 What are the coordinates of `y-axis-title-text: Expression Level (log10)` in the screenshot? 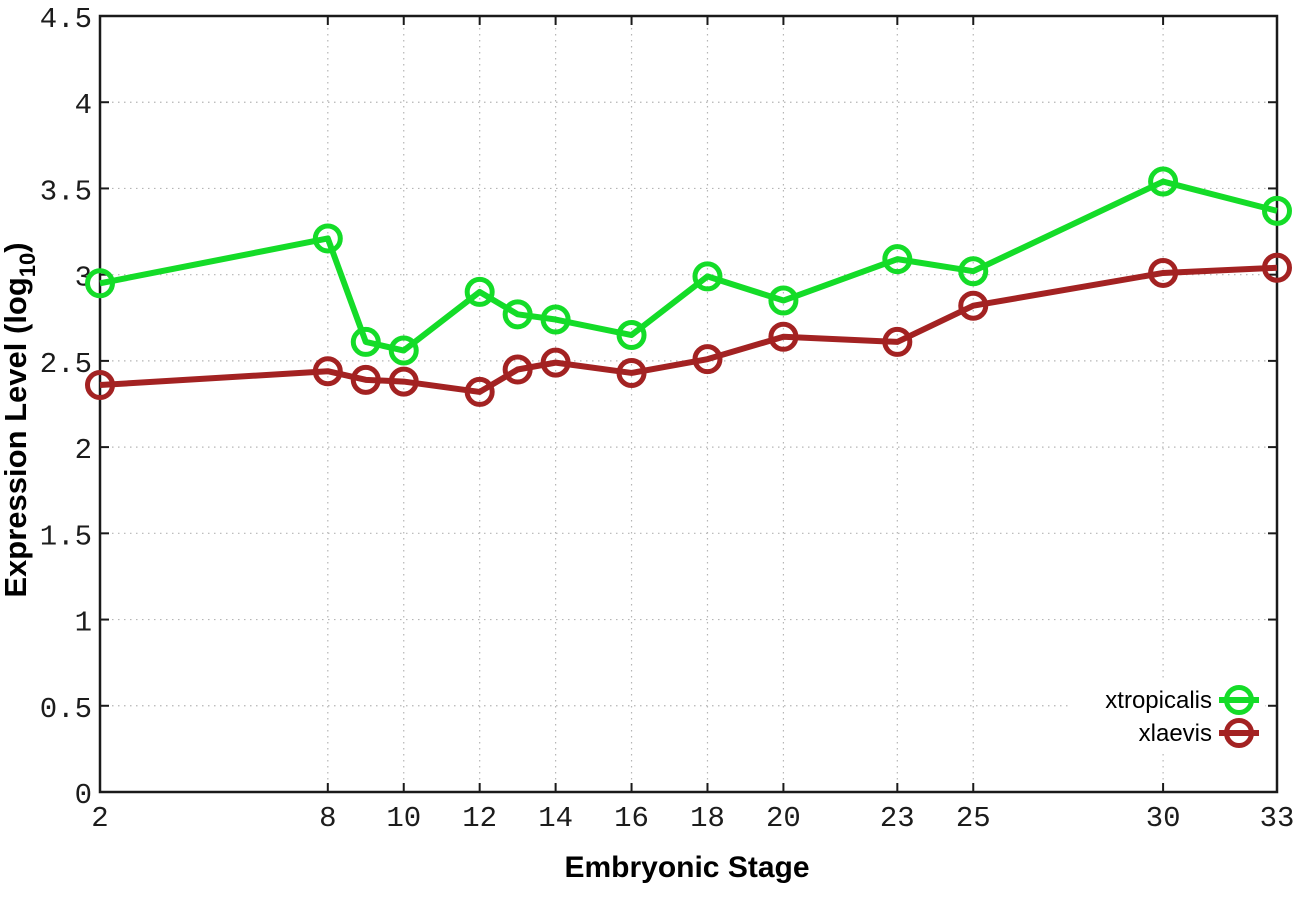 It's located at (20, 419).